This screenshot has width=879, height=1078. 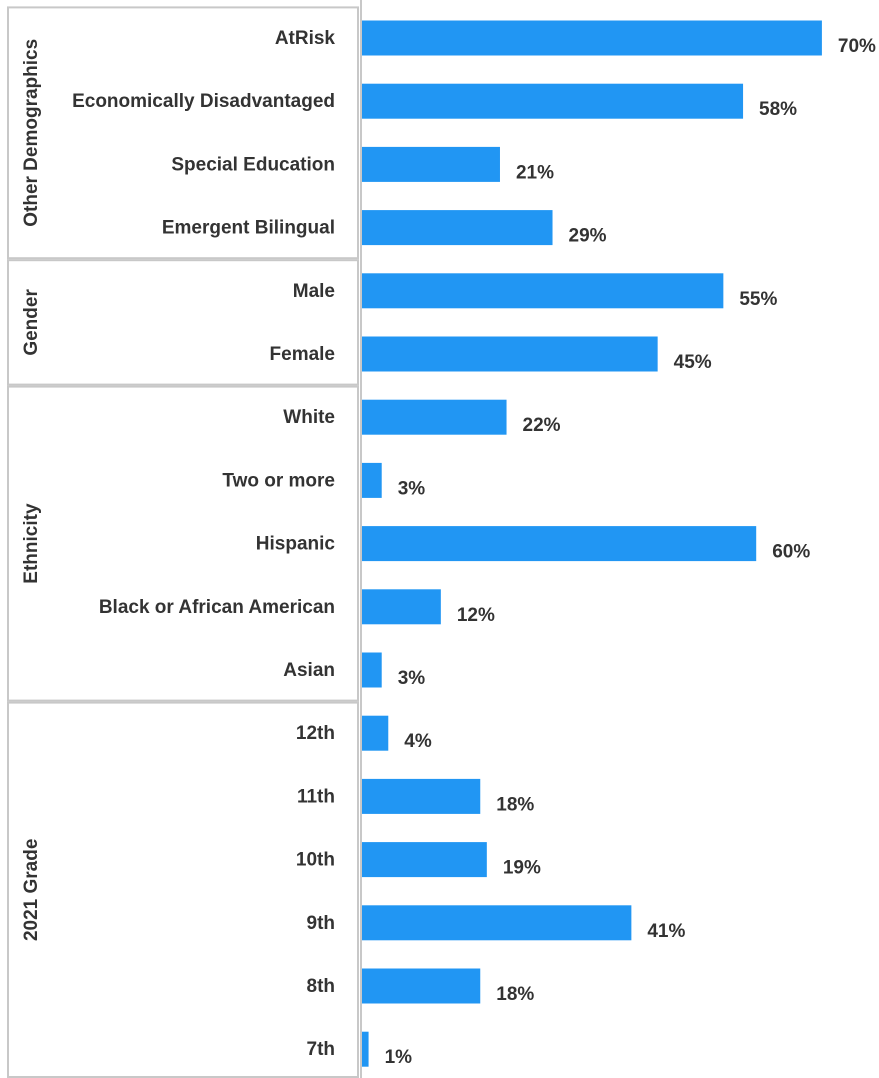 I want to click on category-label: Asian, so click(x=309, y=670).